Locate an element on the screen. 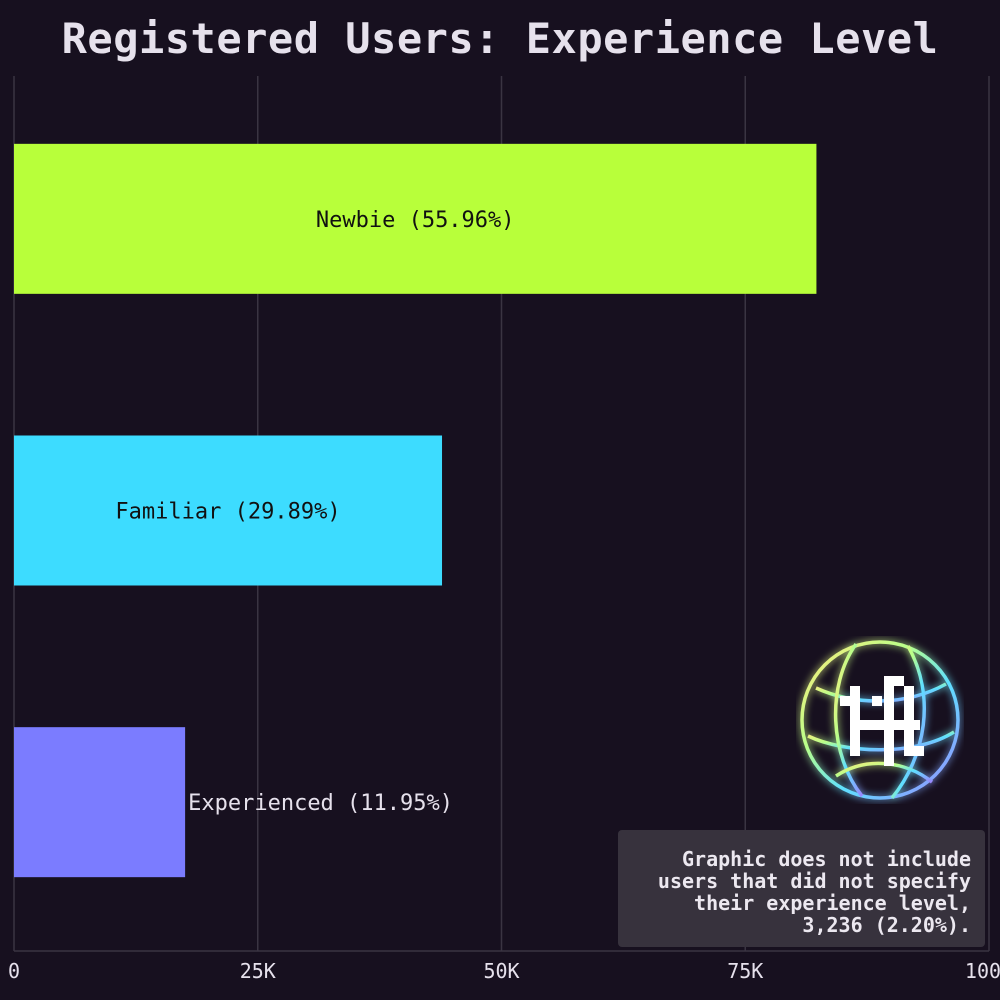 This screenshot has width=1000, height=1000. bar-newbie is located at coordinates (415, 218).